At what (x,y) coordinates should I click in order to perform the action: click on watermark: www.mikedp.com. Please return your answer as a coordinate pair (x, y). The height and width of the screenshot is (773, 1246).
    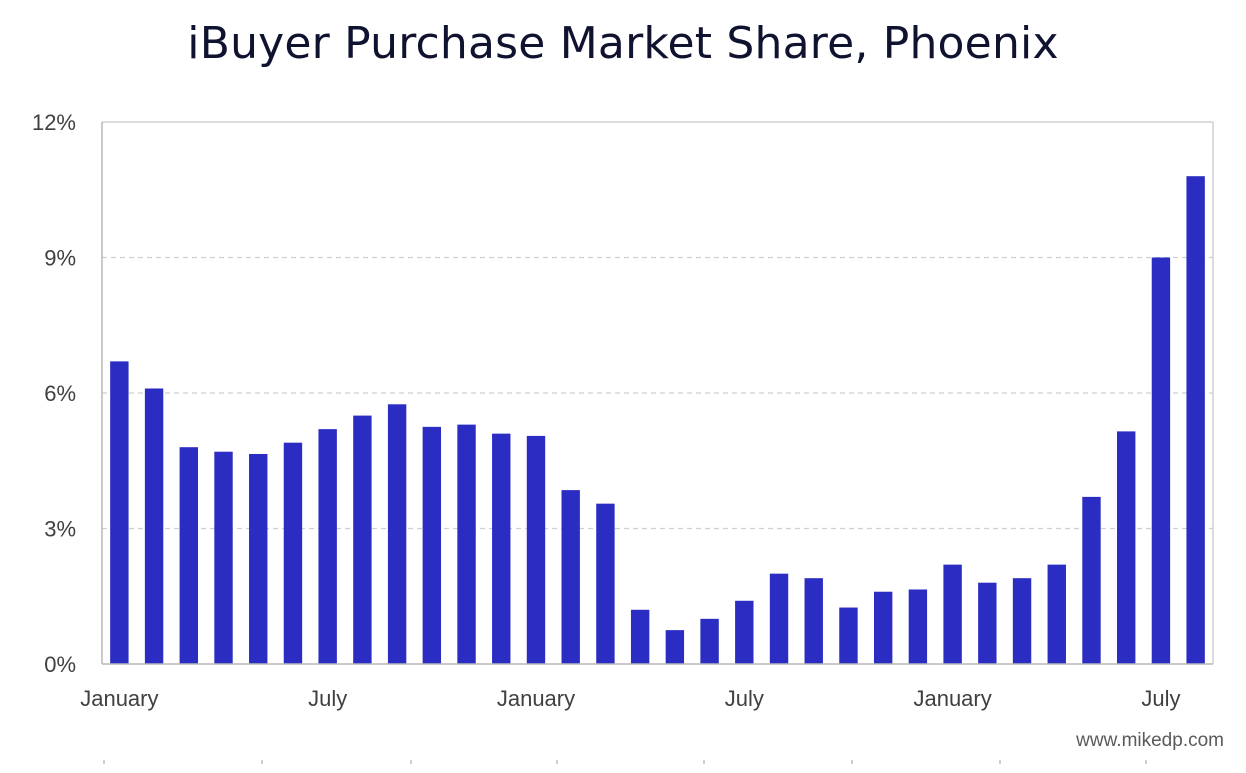
    Looking at the image, I should click on (1150, 740).